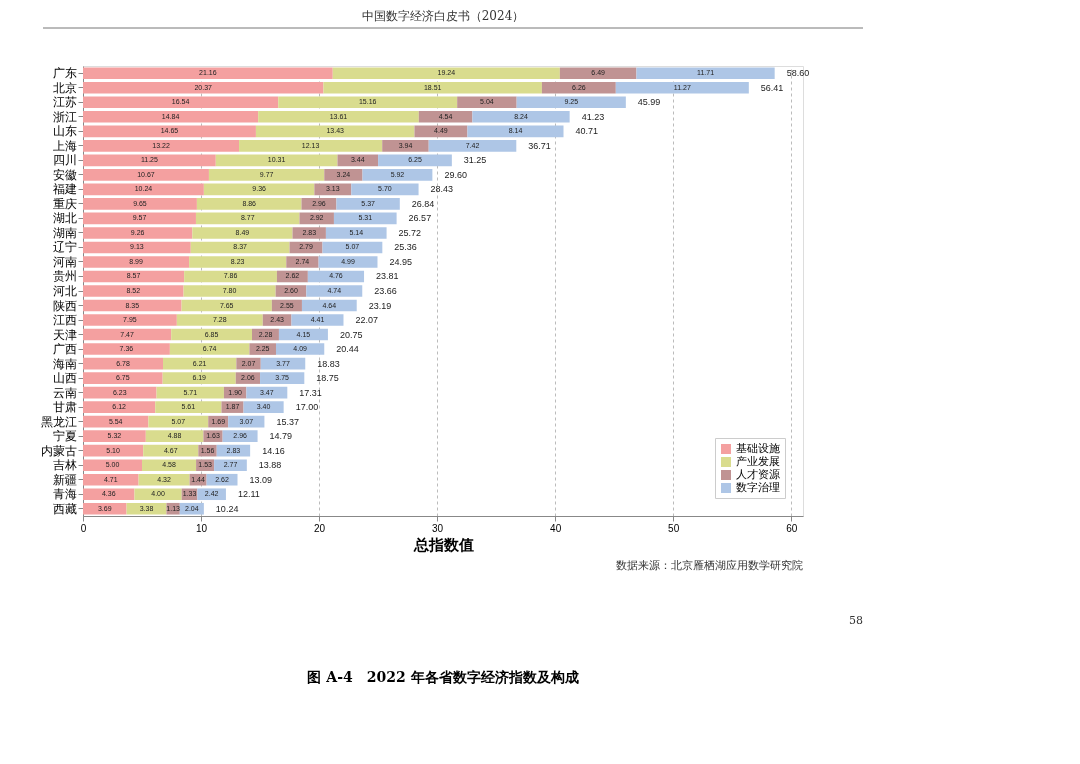  Describe the element at coordinates (270, 465) in the screenshot. I see `total-label: 13.88` at that location.